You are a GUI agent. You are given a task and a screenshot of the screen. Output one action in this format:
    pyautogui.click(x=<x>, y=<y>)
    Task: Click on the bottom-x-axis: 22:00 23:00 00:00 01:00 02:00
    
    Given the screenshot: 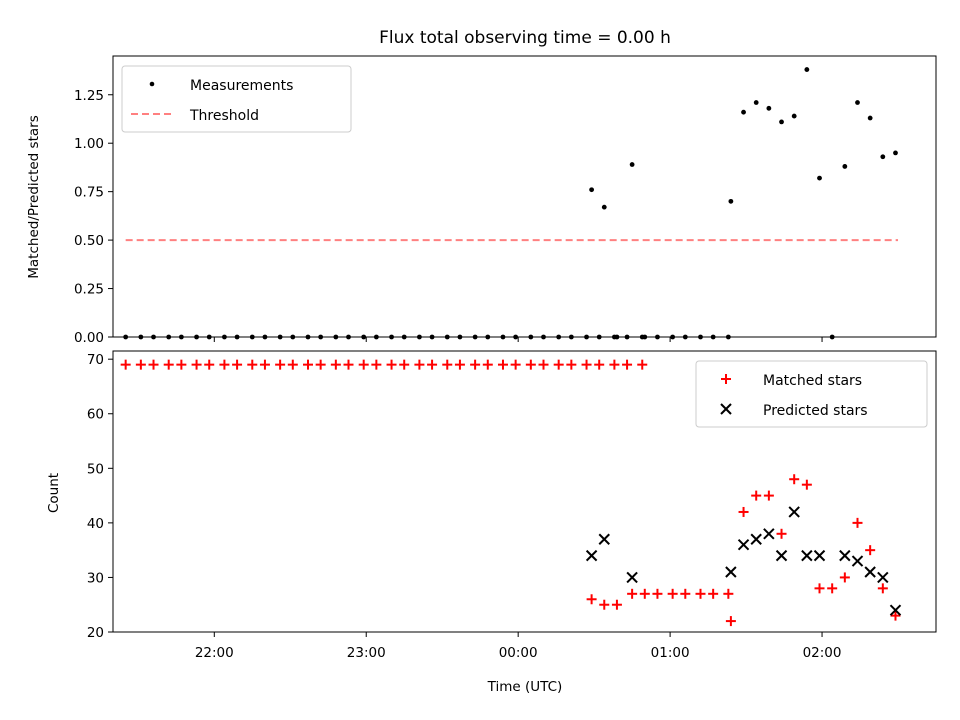 What is the action you would take?
    pyautogui.click(x=518, y=646)
    